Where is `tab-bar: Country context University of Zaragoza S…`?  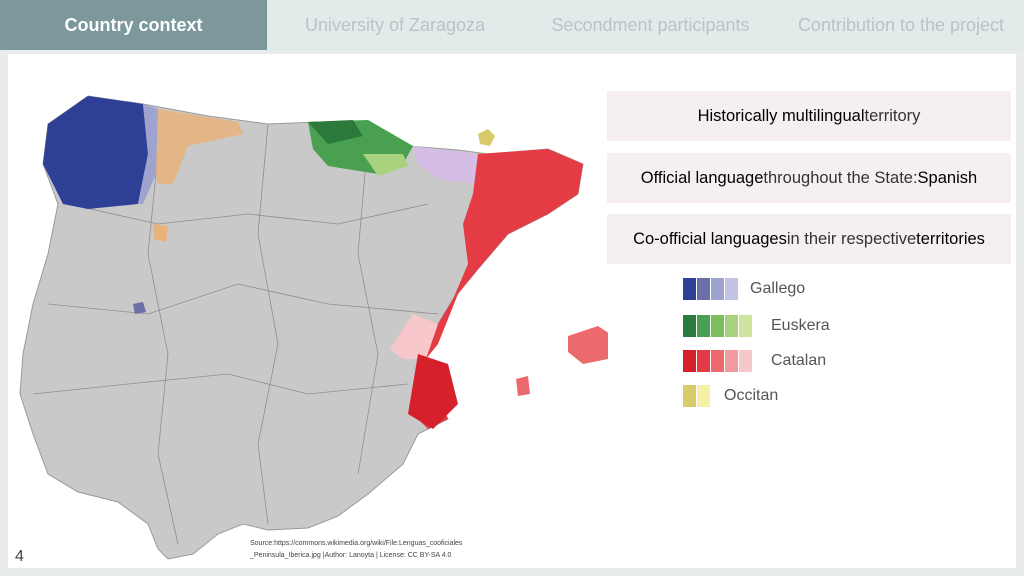 tab-bar: Country context University of Zaragoza S… is located at coordinates (512, 25).